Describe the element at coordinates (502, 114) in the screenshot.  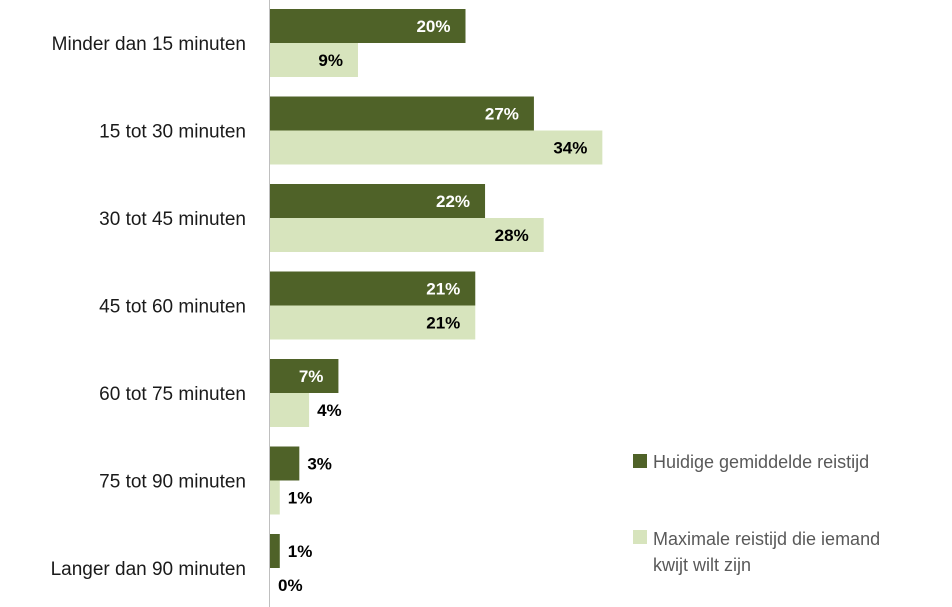
I see `data-label: 27%` at that location.